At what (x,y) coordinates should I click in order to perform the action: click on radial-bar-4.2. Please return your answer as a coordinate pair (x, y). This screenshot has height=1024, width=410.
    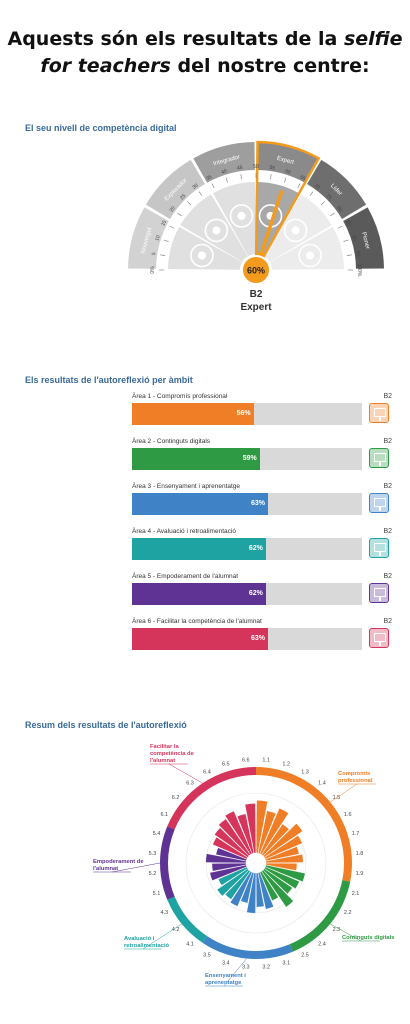
    Looking at the image, I should click on (233, 882).